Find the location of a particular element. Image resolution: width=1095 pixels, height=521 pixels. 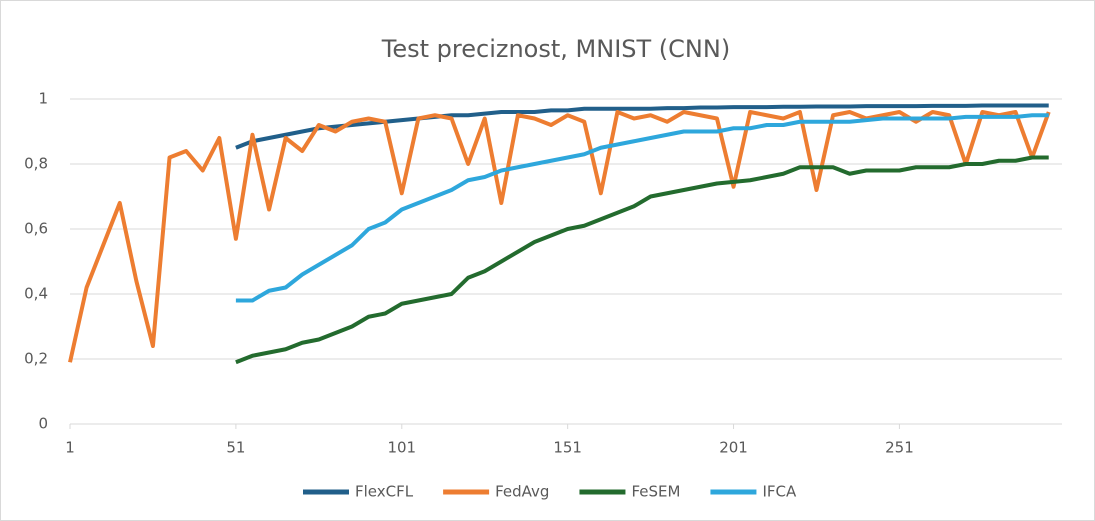

x-tick-label: 101 is located at coordinates (401, 448).